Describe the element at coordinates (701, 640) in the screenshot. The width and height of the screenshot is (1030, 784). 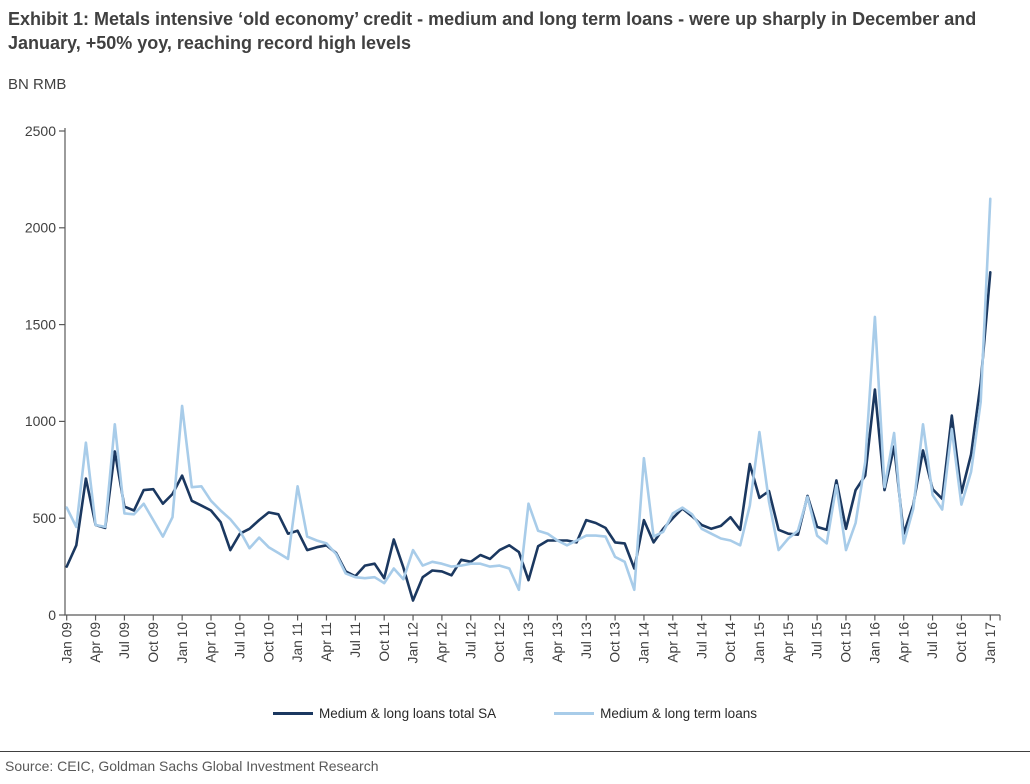
I see `x-tick-label: Jul 14` at that location.